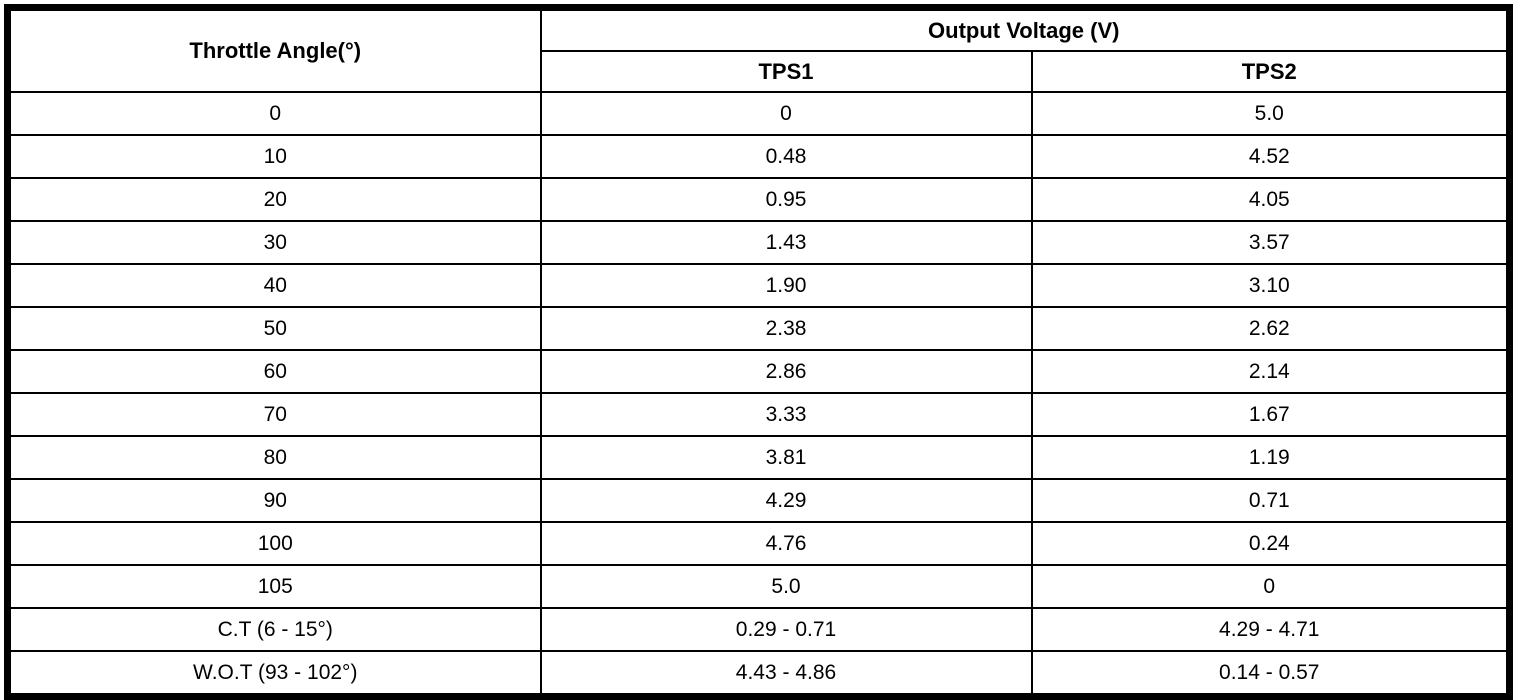 Image resolution: width=1520 pixels, height=700 pixels. I want to click on table-row: 50 2.38 2.62, so click(758, 328).